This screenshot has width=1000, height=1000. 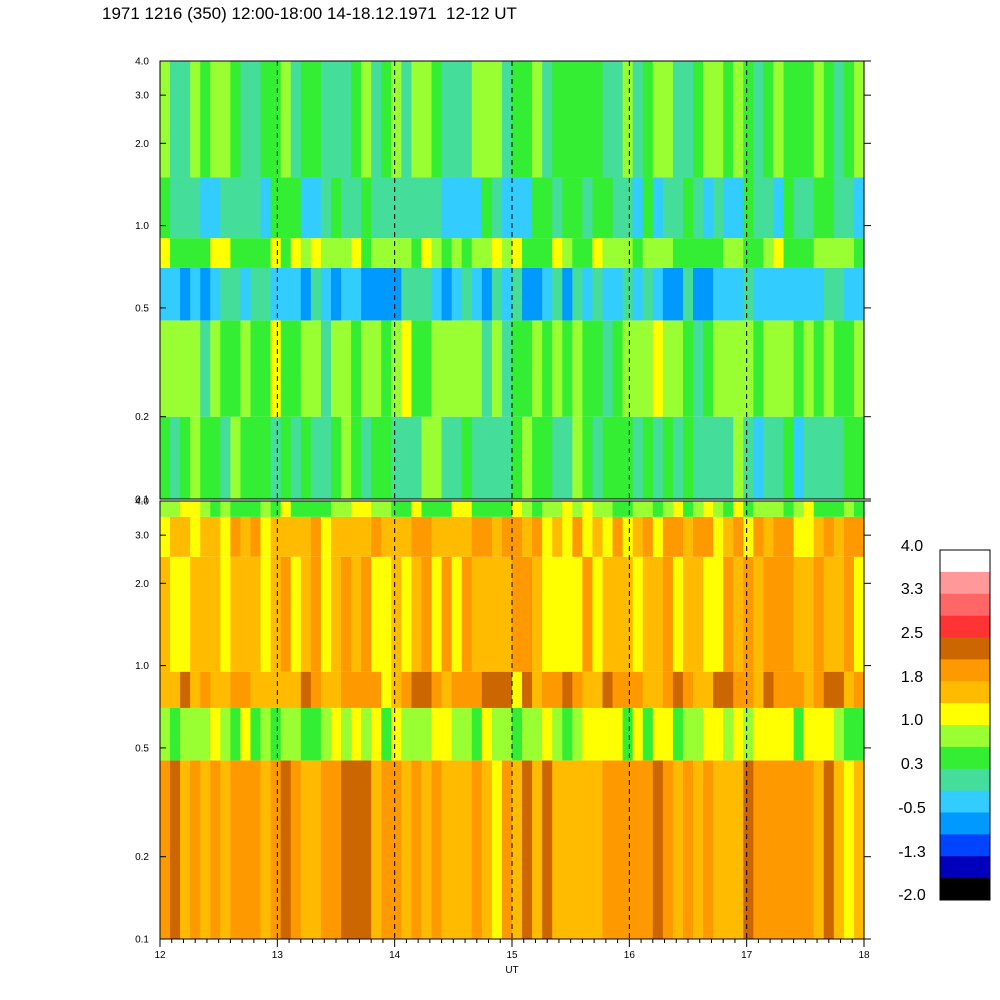 I want to click on colorbar-label: 1.0, so click(x=912, y=720).